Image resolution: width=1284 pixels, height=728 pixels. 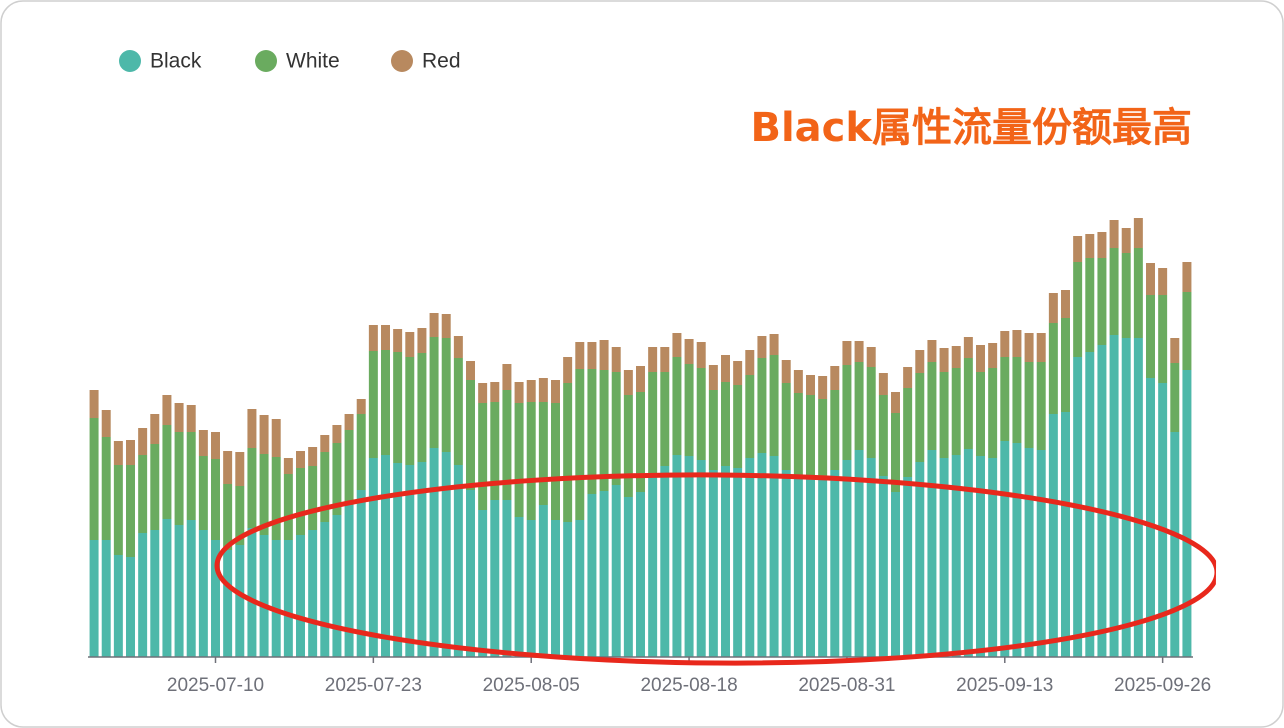 What do you see at coordinates (313, 61) in the screenshot?
I see `legend-label: White` at bounding box center [313, 61].